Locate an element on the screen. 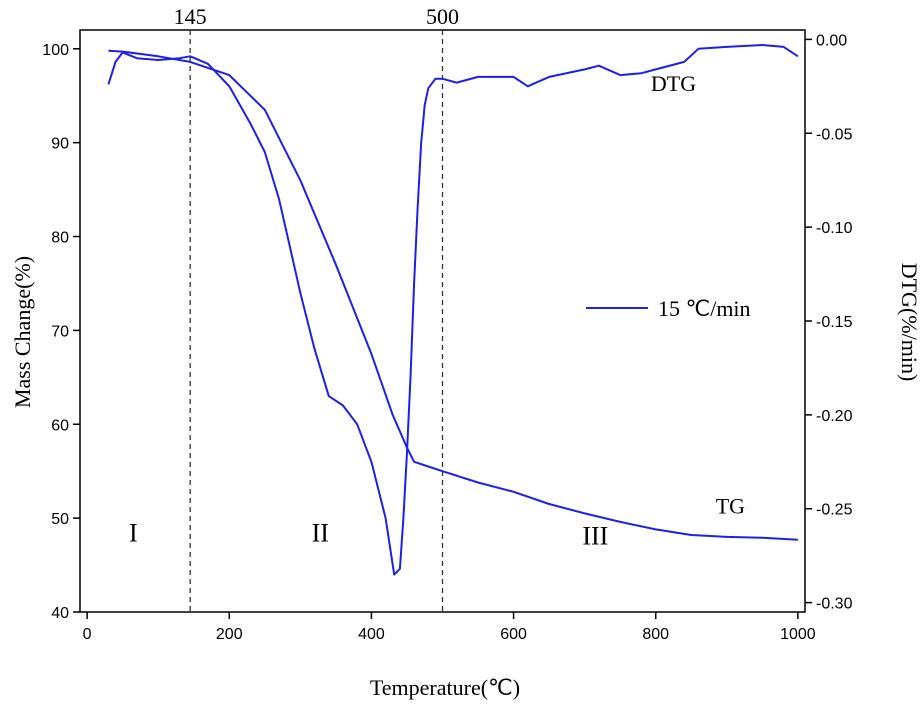 This screenshot has height=710, width=921. y-axis-left-ticks: 40 50 60 70 80 90 100 is located at coordinates (61, 332).